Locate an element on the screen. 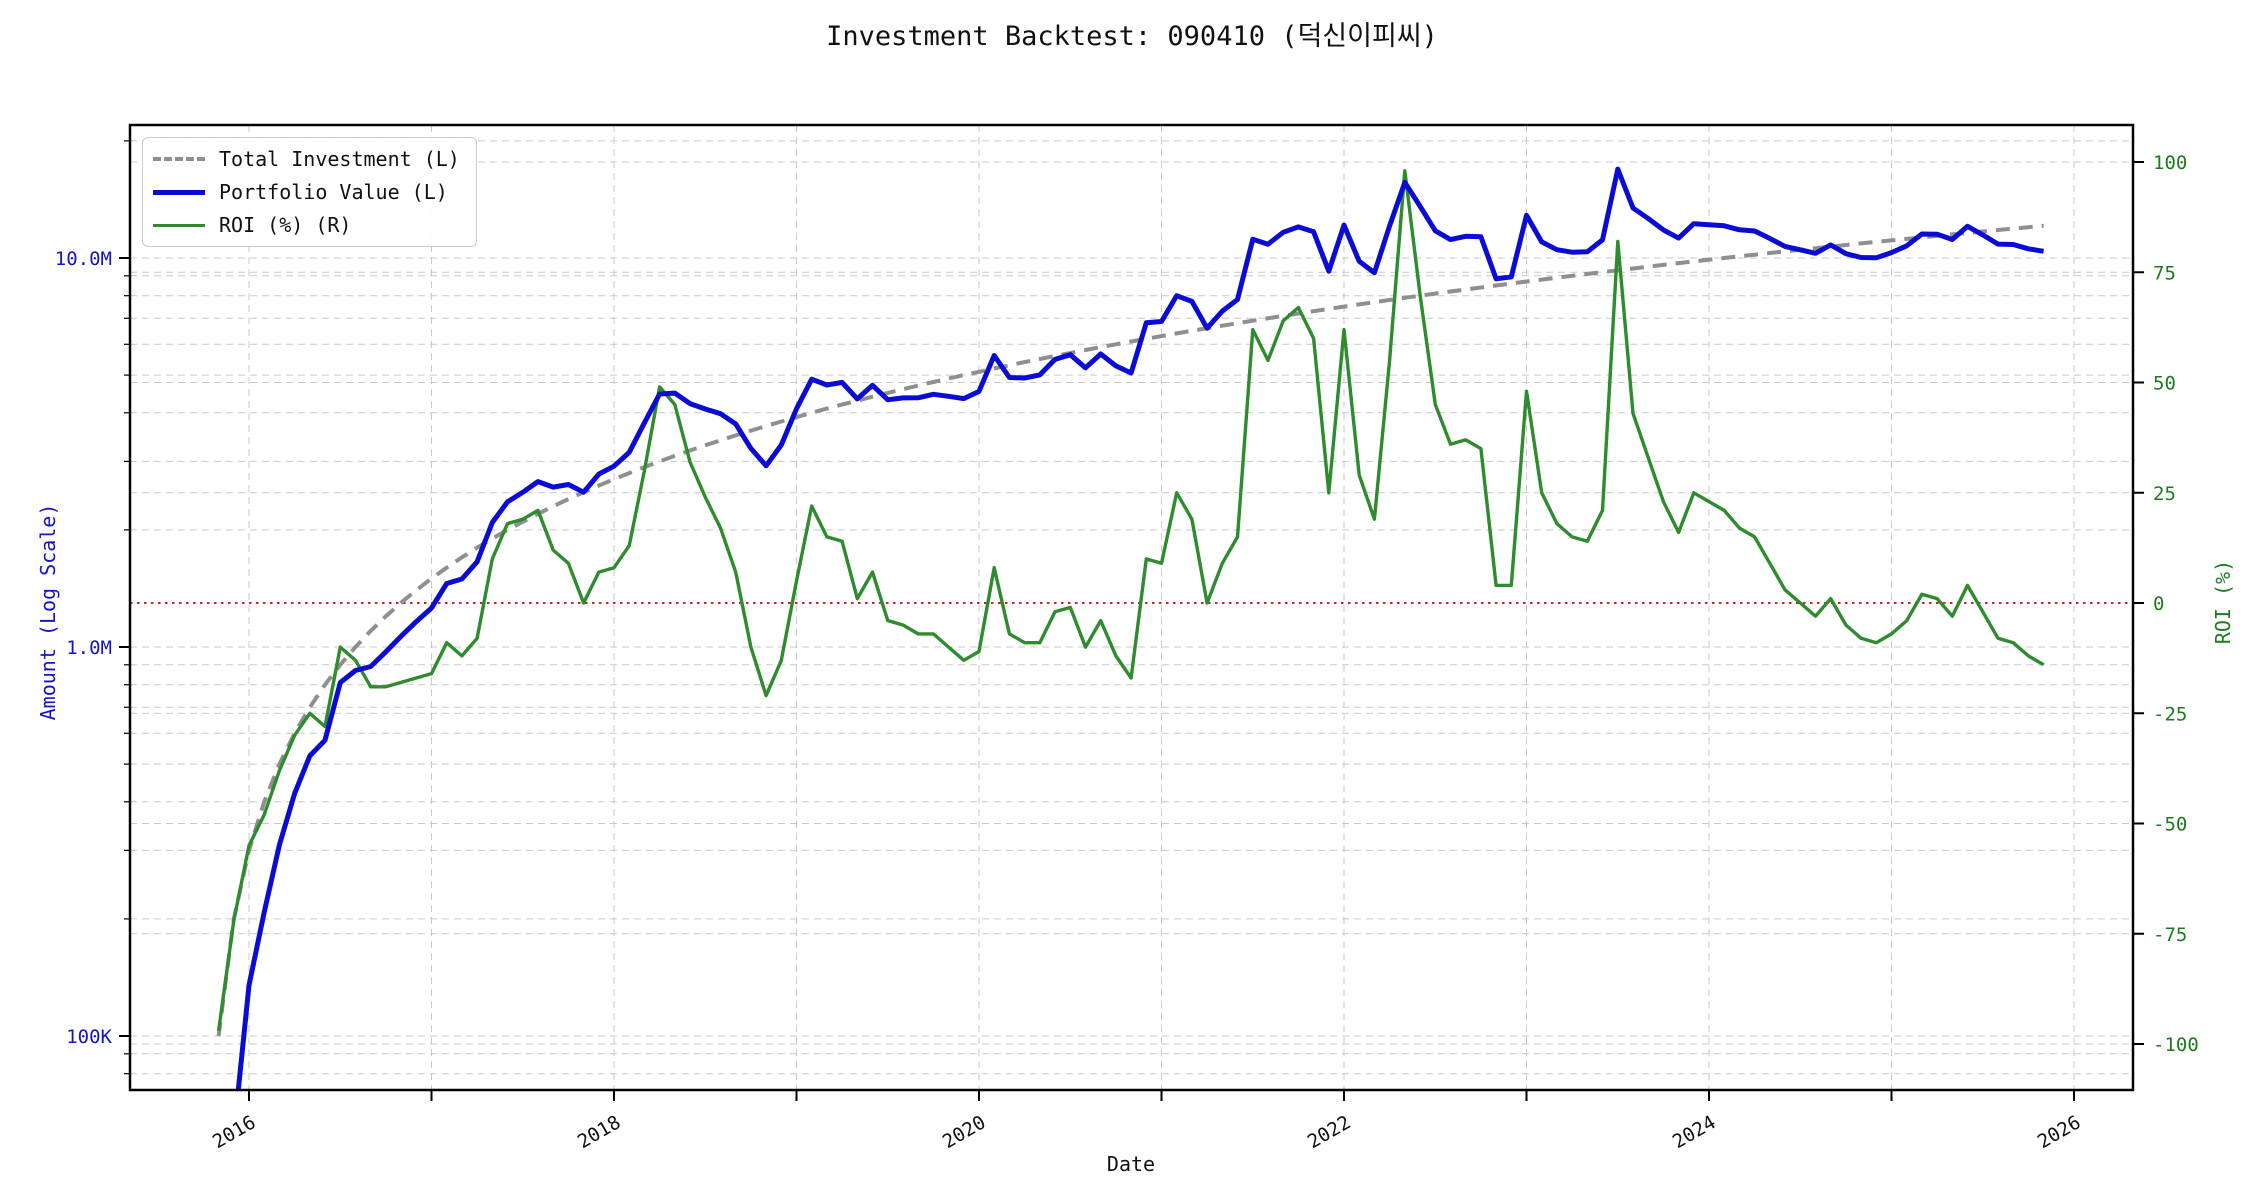 This screenshot has height=1200, width=2250. tick-label-year-2026: 2026 is located at coordinates (2059, 1132).